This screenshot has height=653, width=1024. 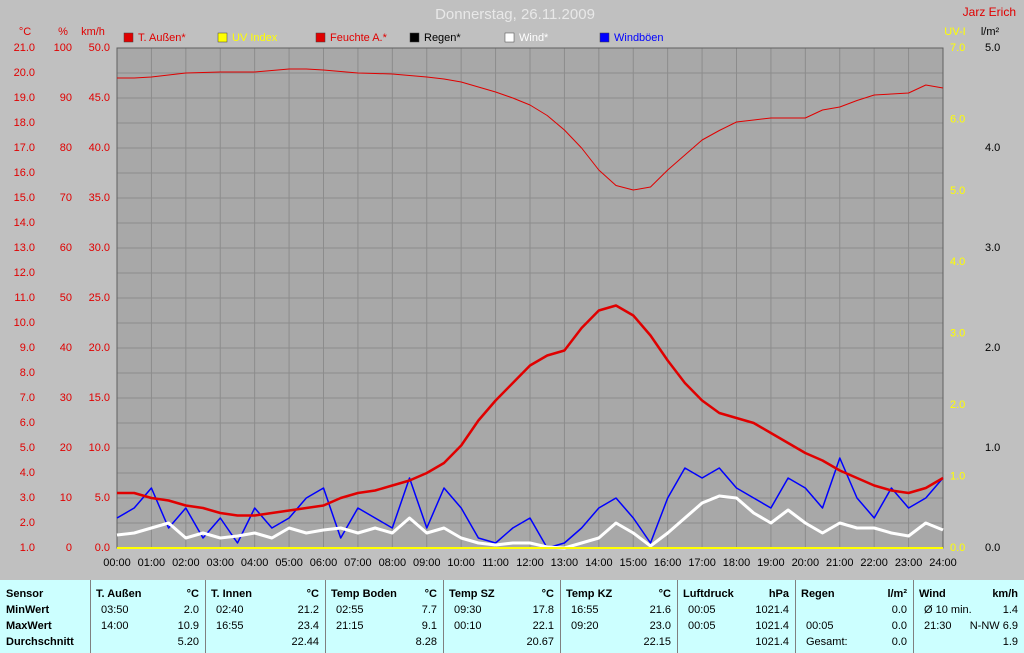 I want to click on table-cell: 9.1, so click(x=429, y=626).